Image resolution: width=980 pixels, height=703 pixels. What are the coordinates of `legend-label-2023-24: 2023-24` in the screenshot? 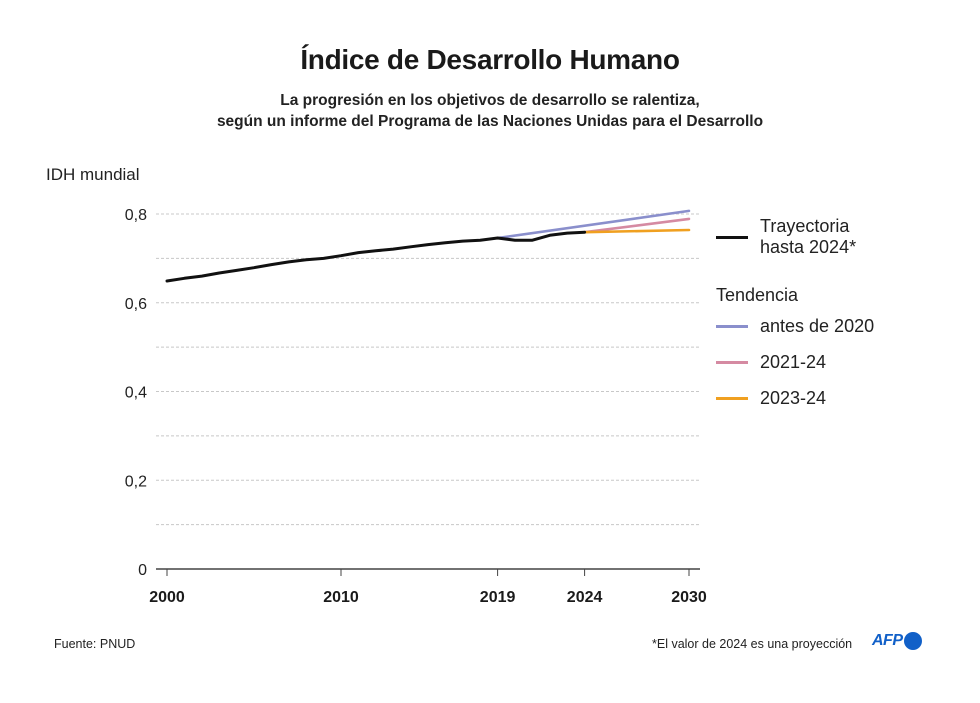 It's located at (793, 398).